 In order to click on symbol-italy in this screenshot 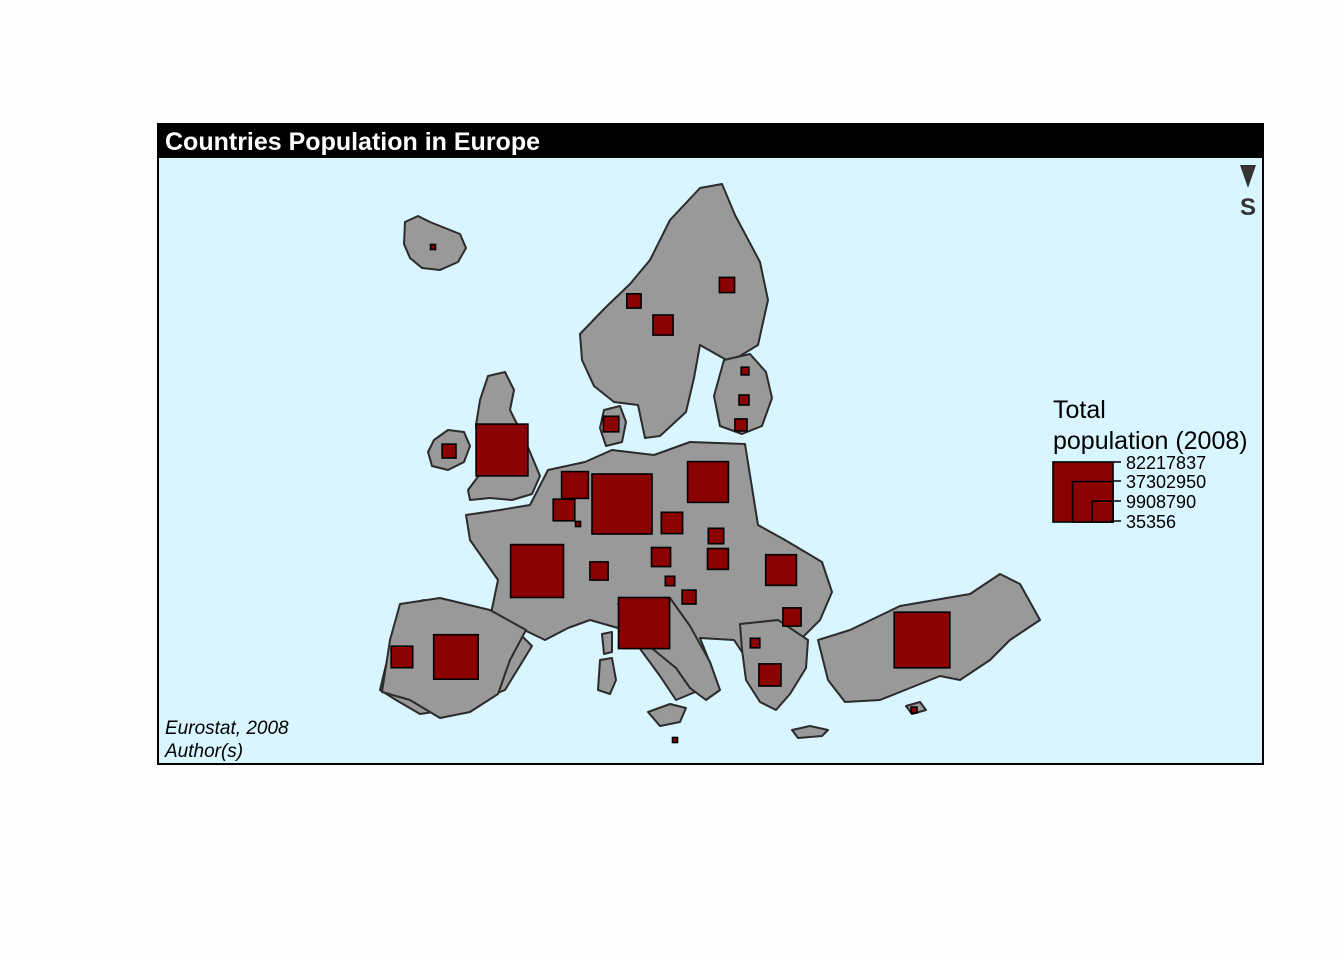, I will do `click(644, 623)`.